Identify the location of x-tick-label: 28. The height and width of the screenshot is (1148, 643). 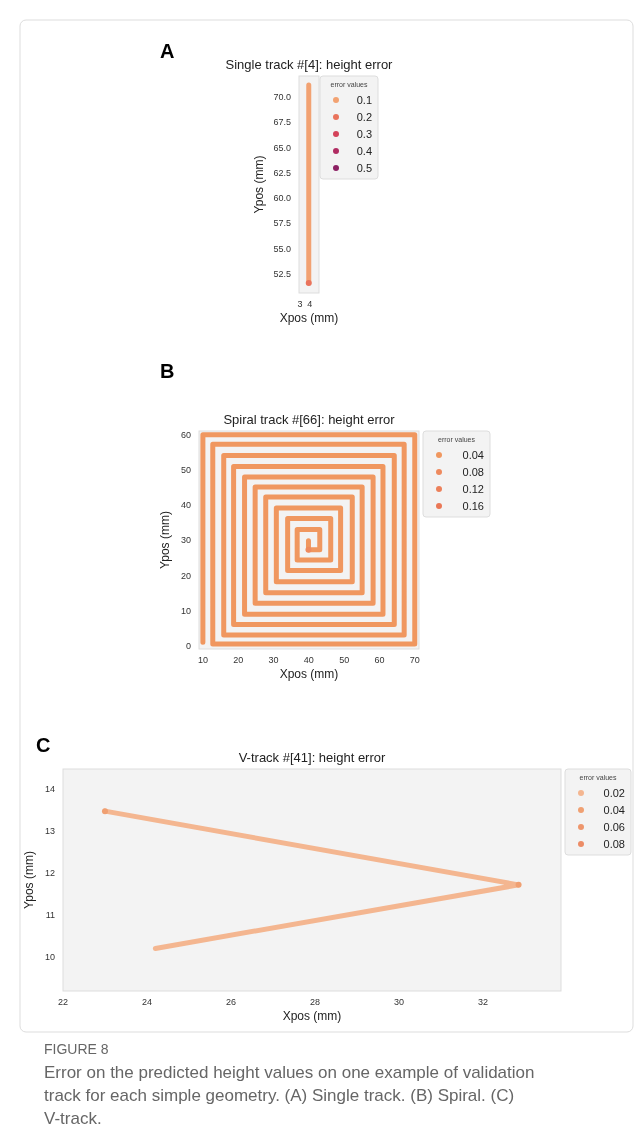
(314, 1002).